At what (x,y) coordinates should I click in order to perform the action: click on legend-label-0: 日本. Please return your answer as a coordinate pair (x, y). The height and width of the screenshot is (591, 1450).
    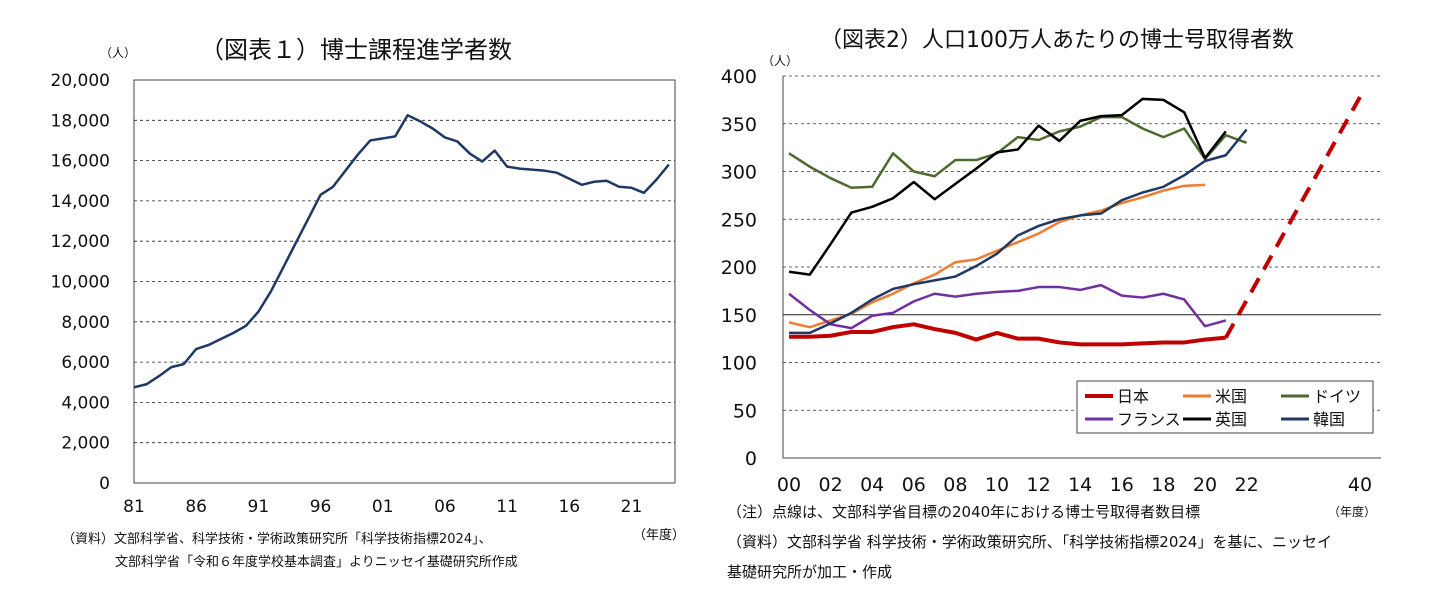
    Looking at the image, I should click on (1133, 396).